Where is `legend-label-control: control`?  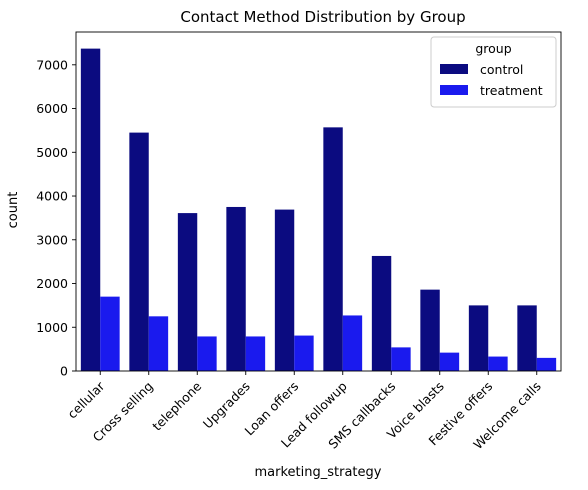
legend-label-control: control is located at coordinates (501, 69).